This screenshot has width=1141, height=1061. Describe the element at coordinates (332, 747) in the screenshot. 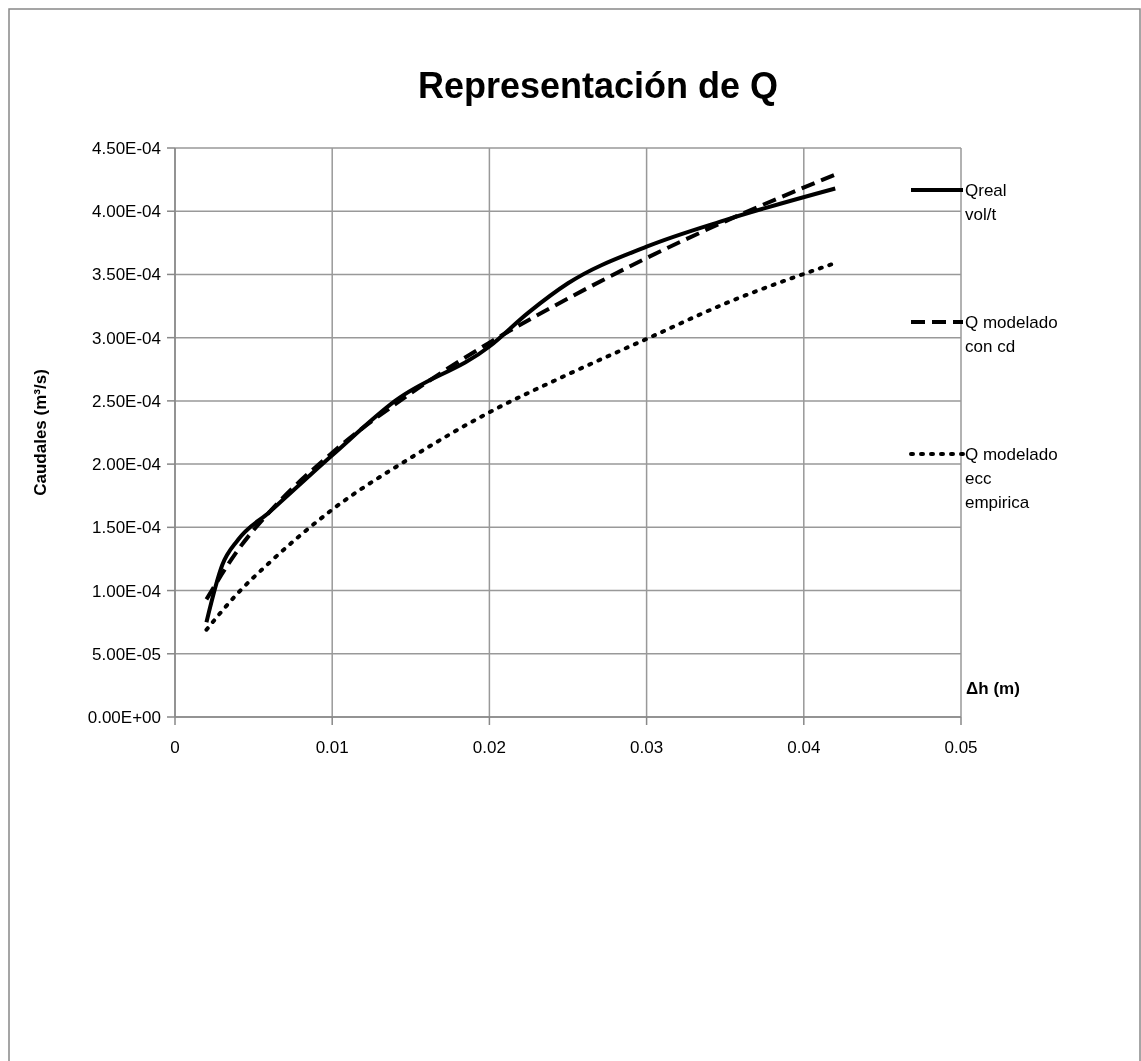

I see `x-tick-label: 0.01` at that location.